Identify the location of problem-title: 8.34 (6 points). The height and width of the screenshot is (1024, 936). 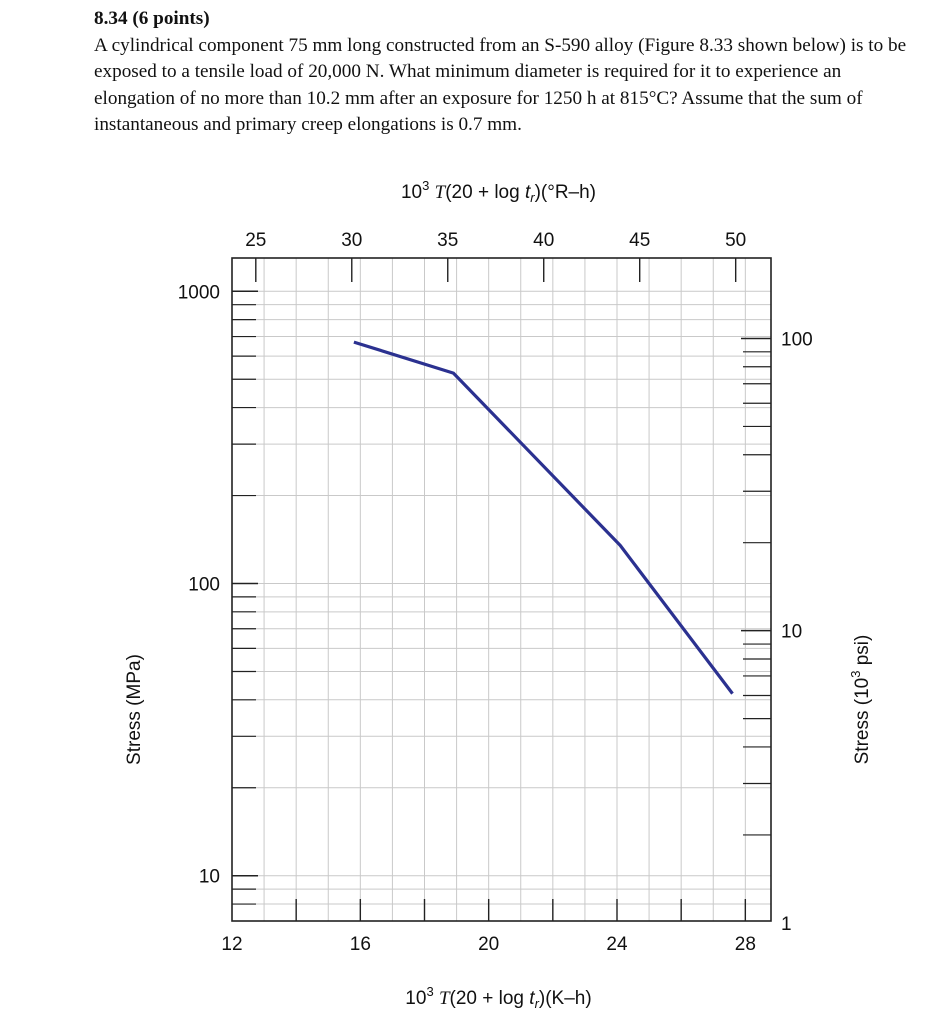
(152, 18).